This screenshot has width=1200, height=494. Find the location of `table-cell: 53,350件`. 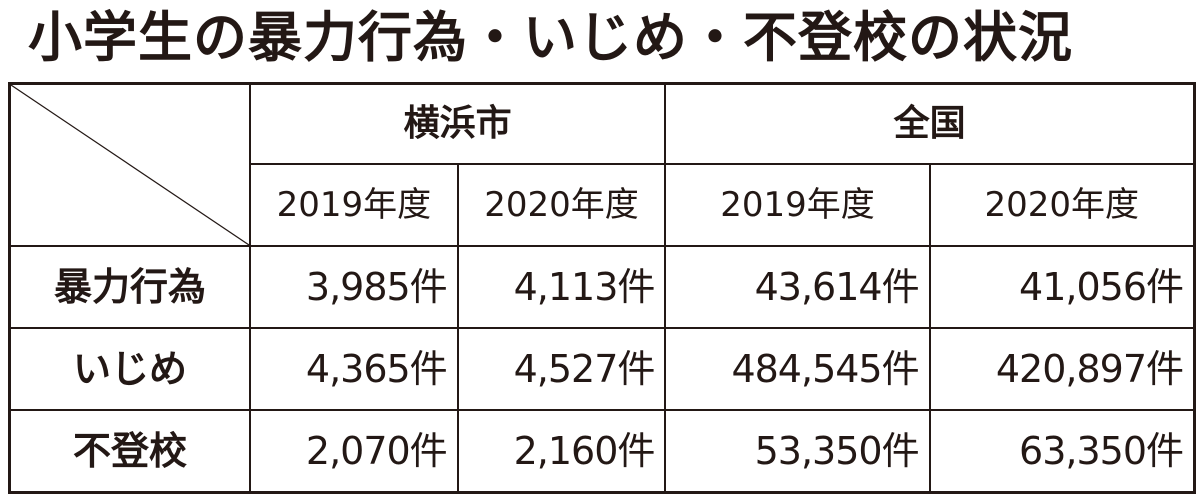

table-cell: 53,350件 is located at coordinates (797, 451).